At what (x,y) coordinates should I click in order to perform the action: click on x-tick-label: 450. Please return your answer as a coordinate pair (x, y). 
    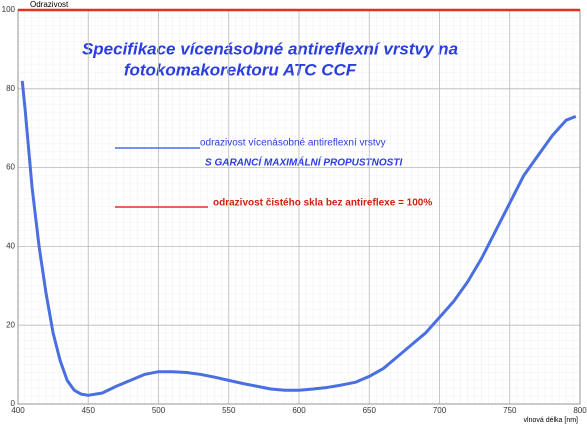
    Looking at the image, I should click on (89, 410).